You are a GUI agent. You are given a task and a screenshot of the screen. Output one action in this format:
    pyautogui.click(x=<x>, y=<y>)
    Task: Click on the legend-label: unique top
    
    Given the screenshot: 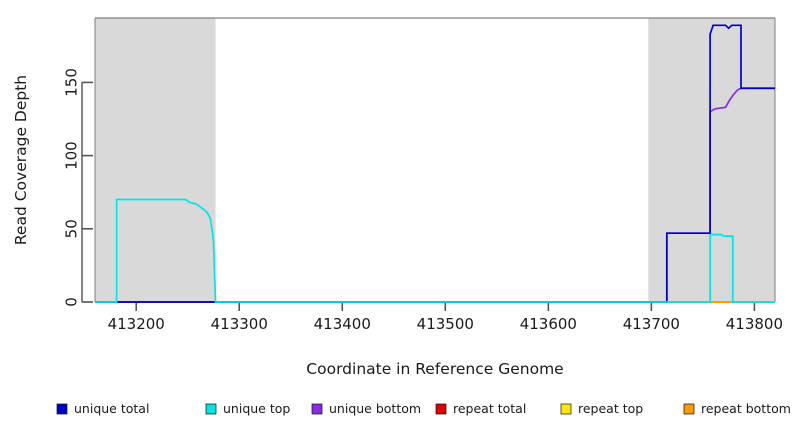 What is the action you would take?
    pyautogui.click(x=256, y=408)
    